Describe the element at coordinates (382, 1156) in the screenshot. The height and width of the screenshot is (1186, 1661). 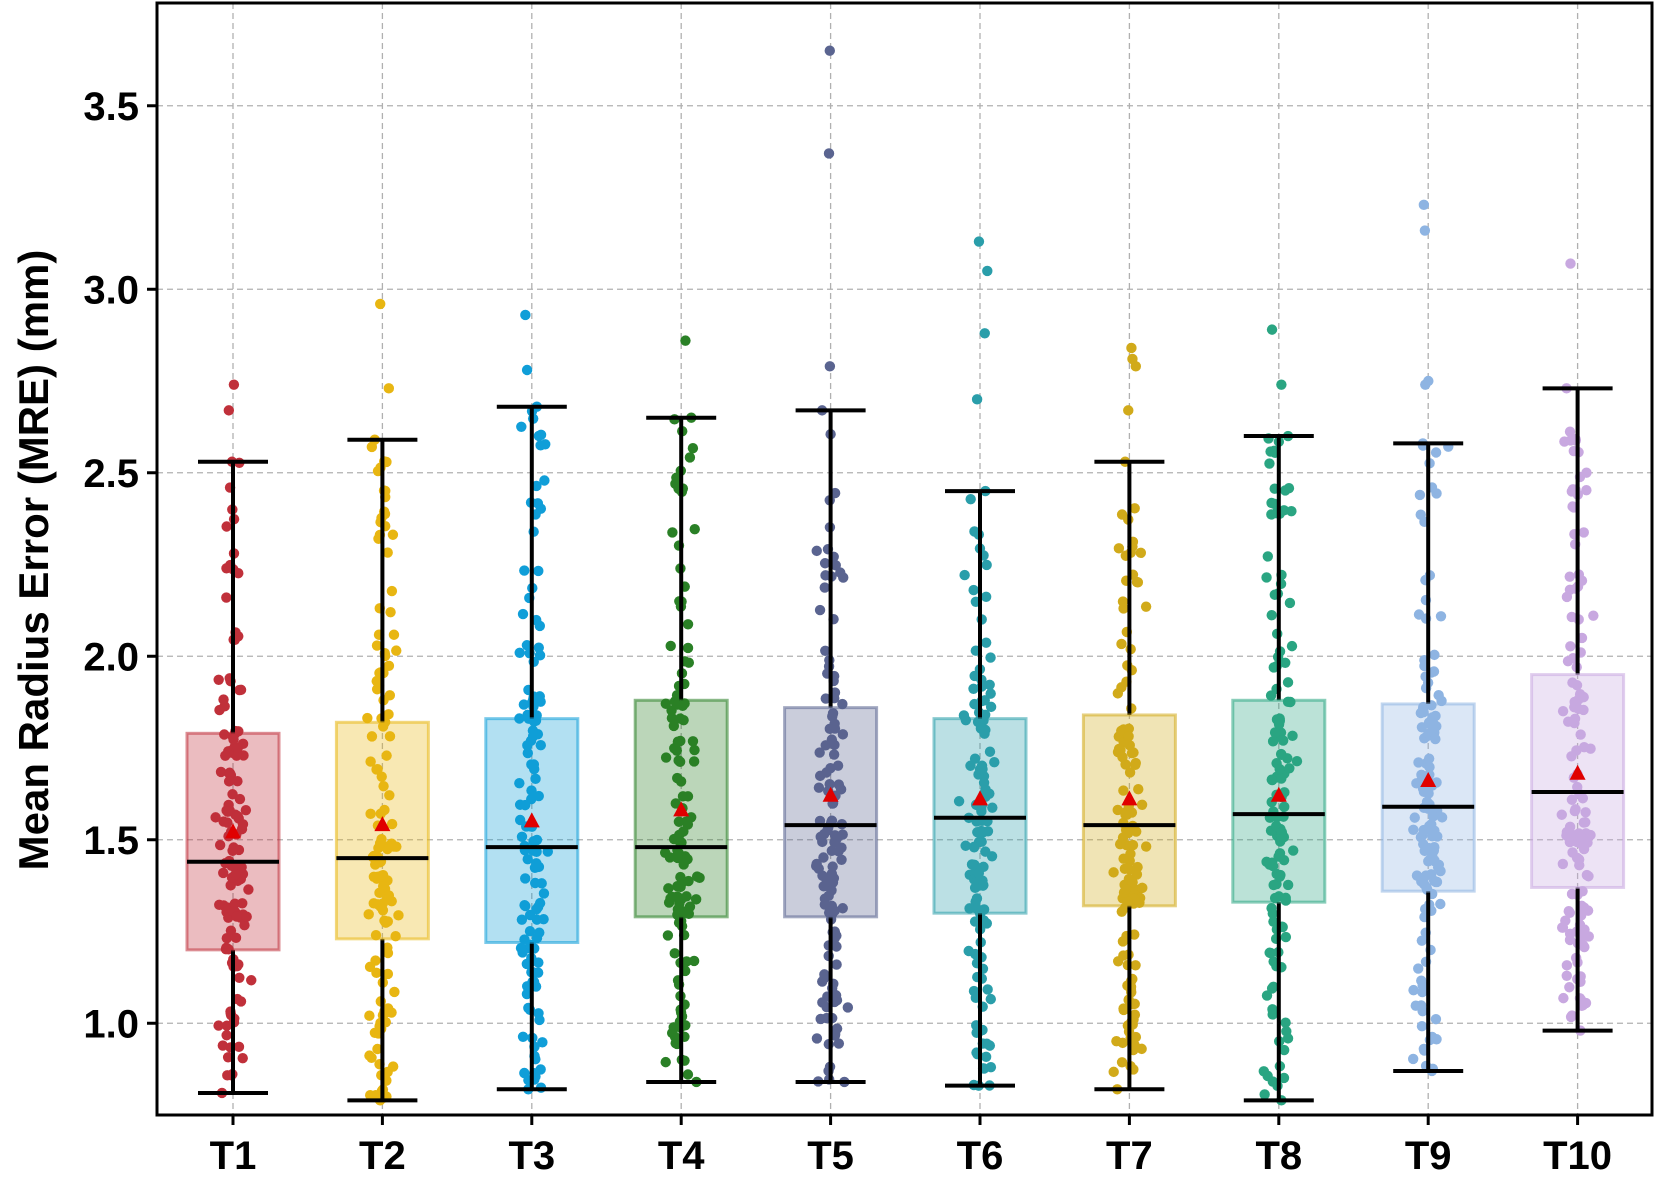
I see `x-tick-label: T2` at that location.